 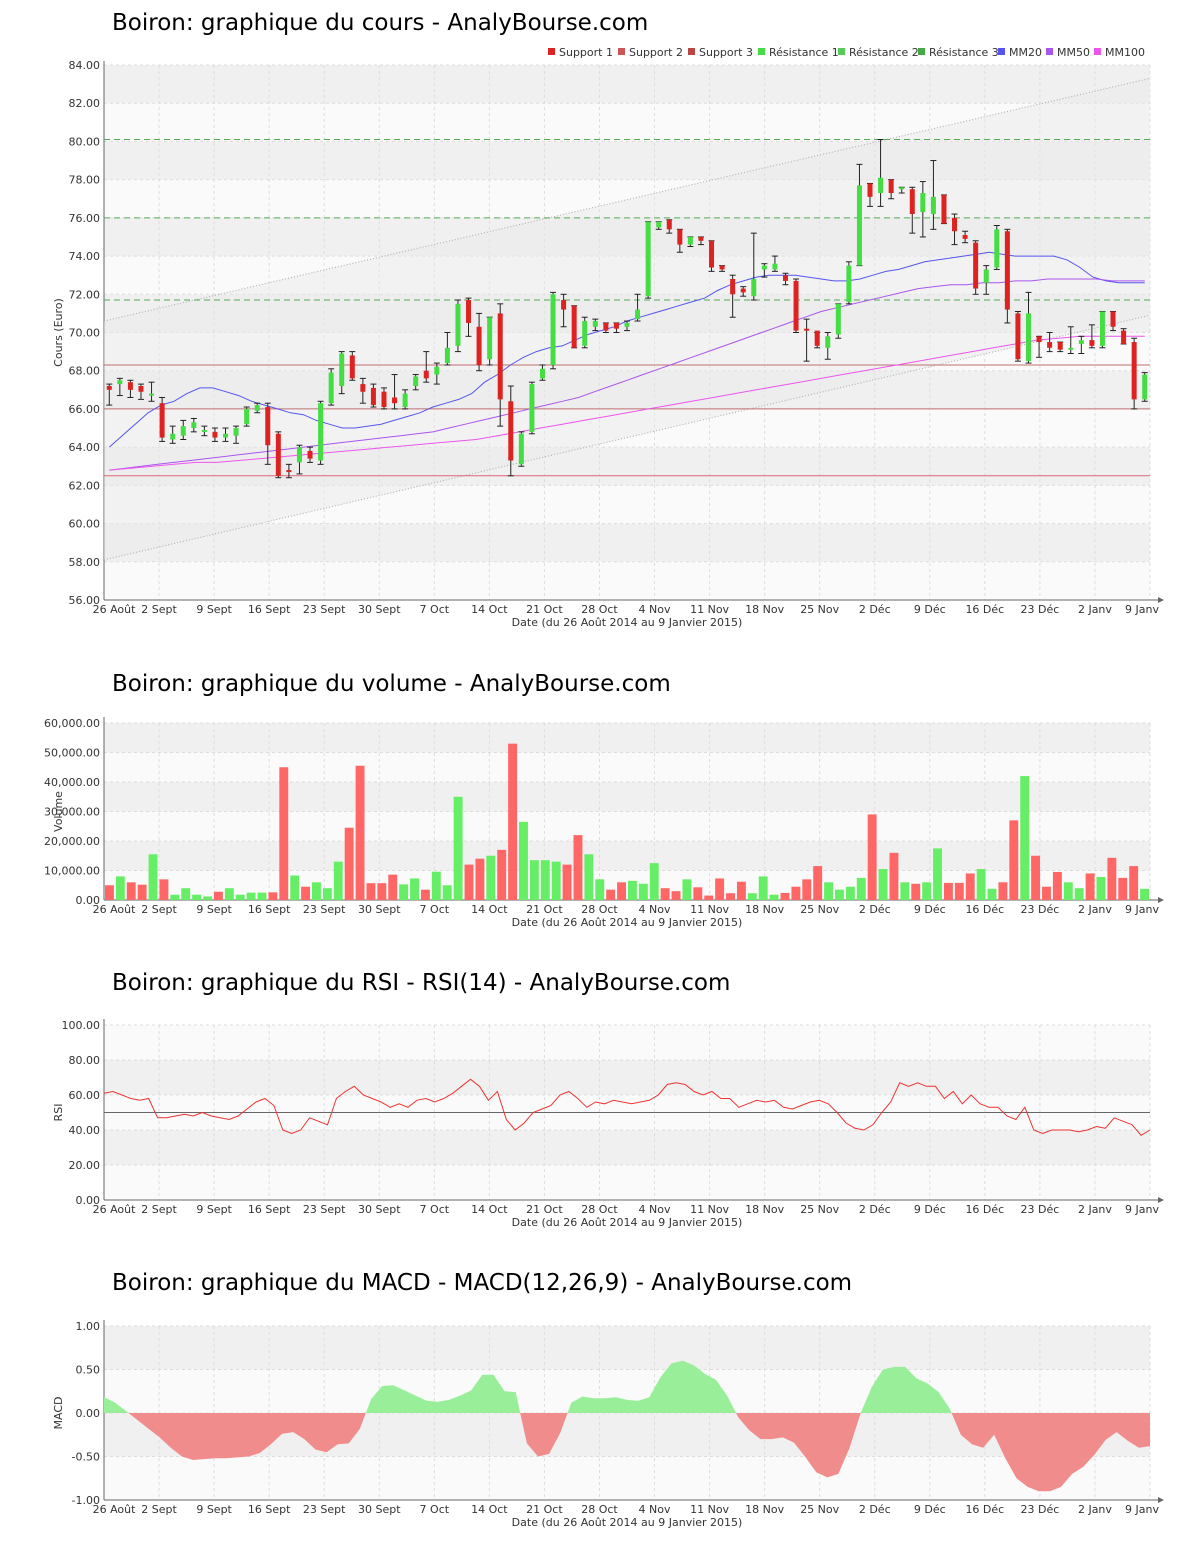 What do you see at coordinates (764, 1509) in the screenshot?
I see `macd-xtick-label: 18 Nov` at bounding box center [764, 1509].